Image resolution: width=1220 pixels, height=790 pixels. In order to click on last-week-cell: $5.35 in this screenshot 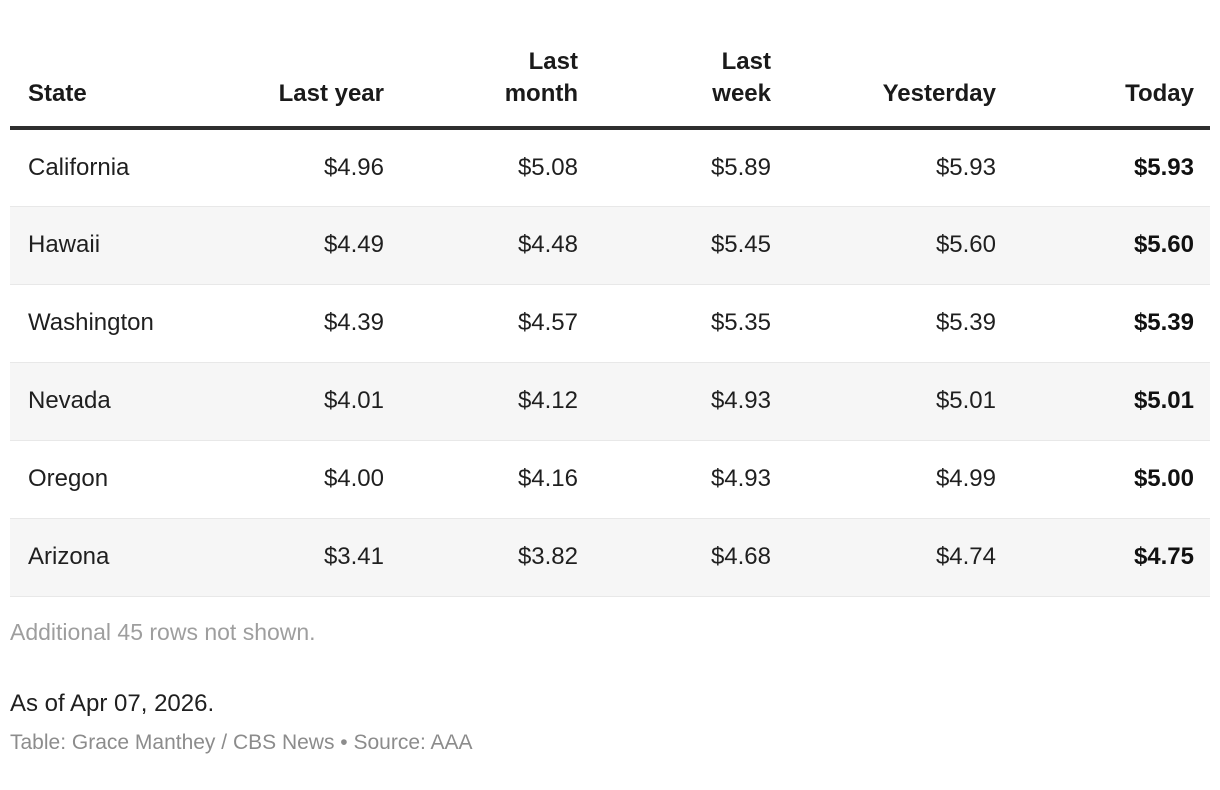, I will do `click(740, 323)`.